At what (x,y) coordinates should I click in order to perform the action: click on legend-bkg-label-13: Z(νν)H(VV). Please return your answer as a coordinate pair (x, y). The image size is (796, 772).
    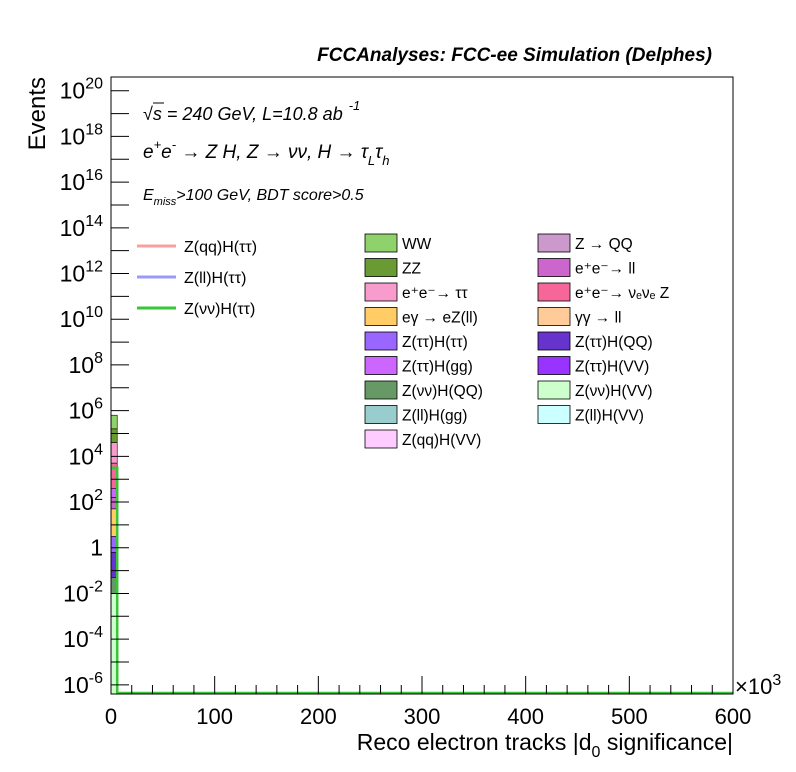
    Looking at the image, I should click on (614, 391).